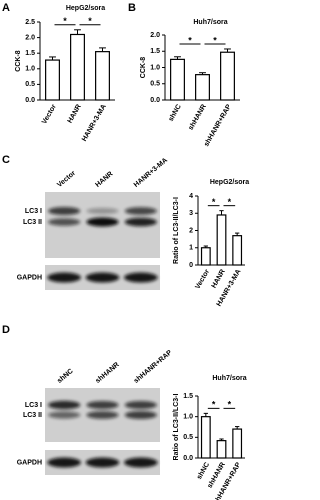  I want to click on lane-label: HANR+3-MA, so click(151, 173).